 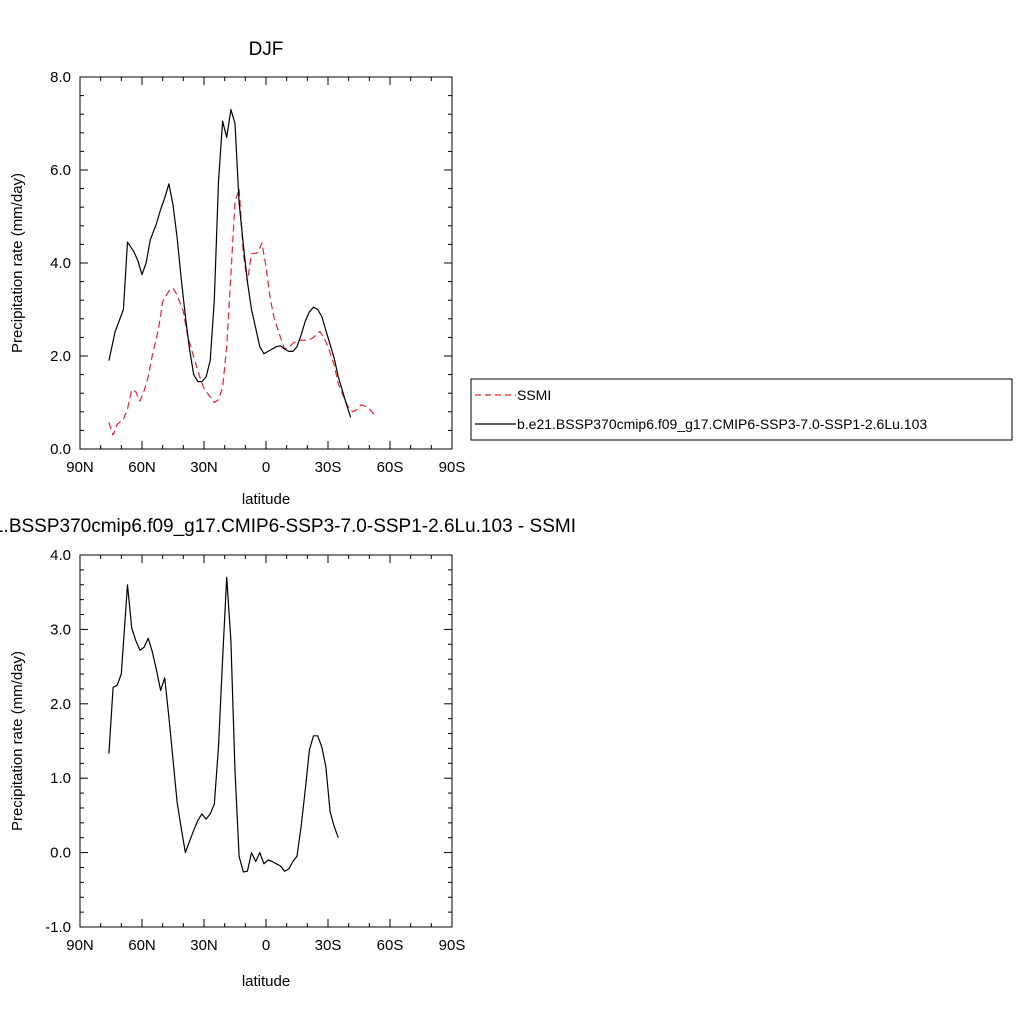 I want to click on y-tick-label: 6.0, so click(x=60, y=170).